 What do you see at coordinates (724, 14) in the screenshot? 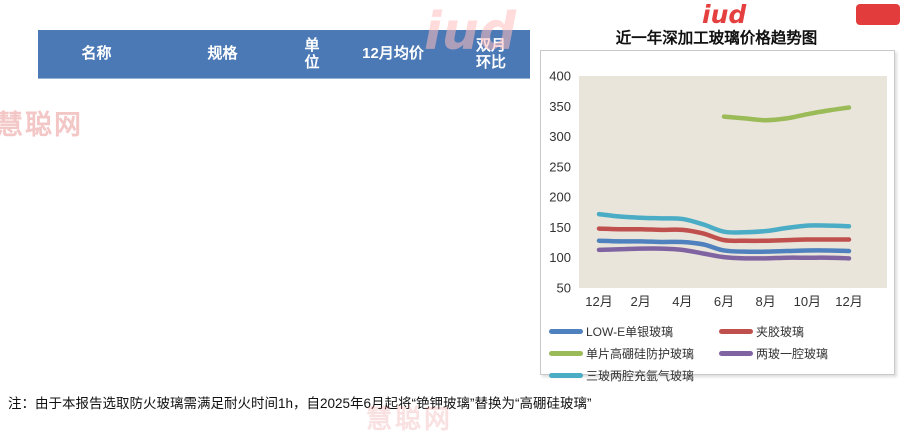
I see `watermark-logo-top-right: iud` at bounding box center [724, 14].